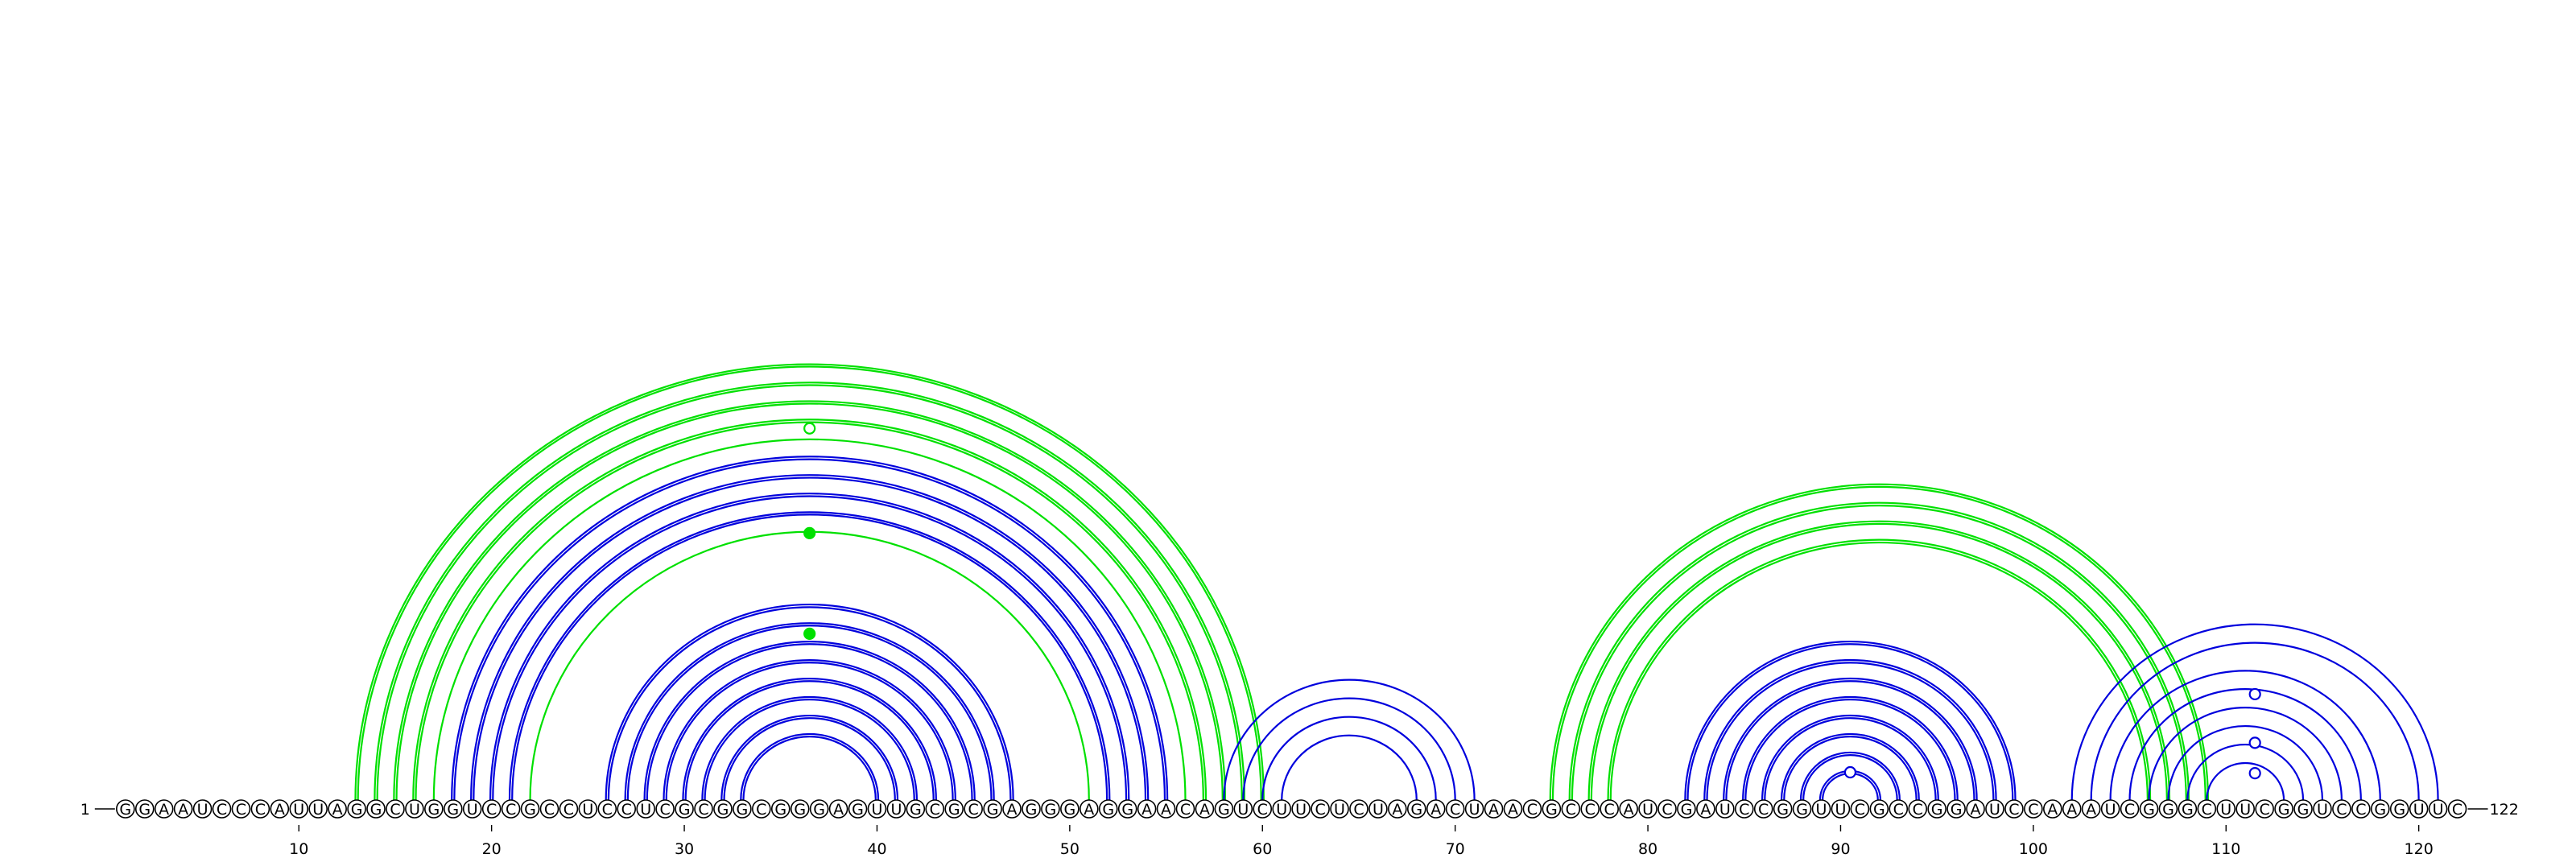  What do you see at coordinates (1378, 809) in the screenshot?
I see `nucleotide-66: U` at bounding box center [1378, 809].